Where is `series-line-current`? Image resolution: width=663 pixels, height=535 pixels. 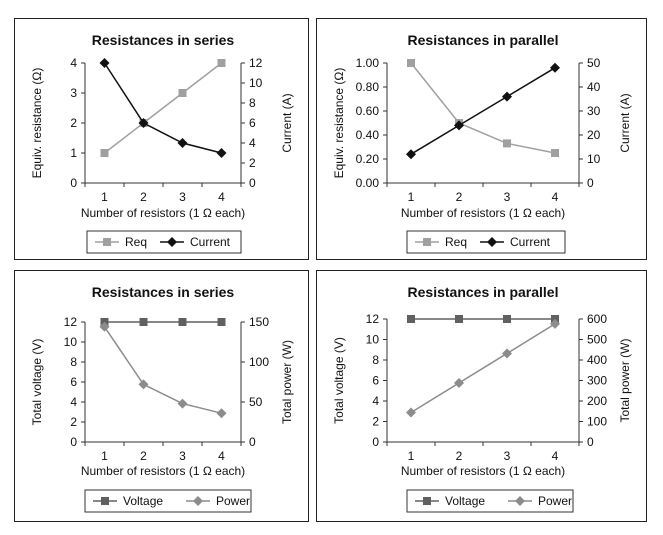
series-line-current is located at coordinates (162, 108).